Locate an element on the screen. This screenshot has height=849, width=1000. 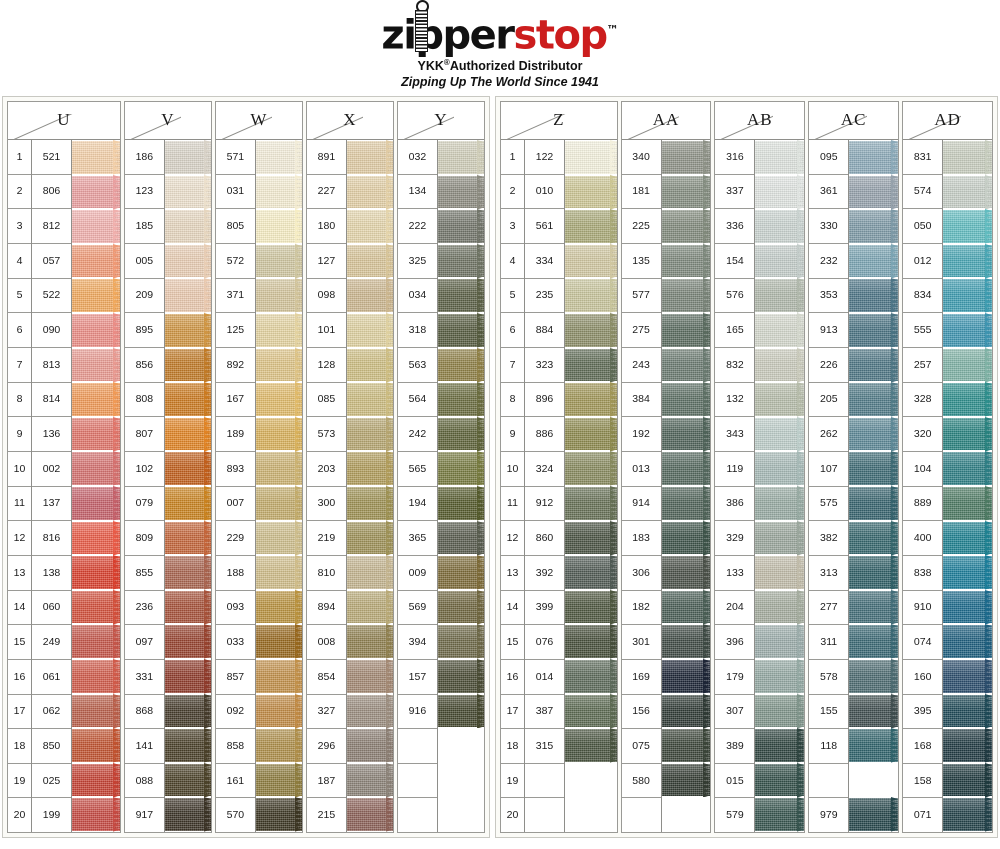
color-code-cell: 179 is located at coordinates (735, 677).